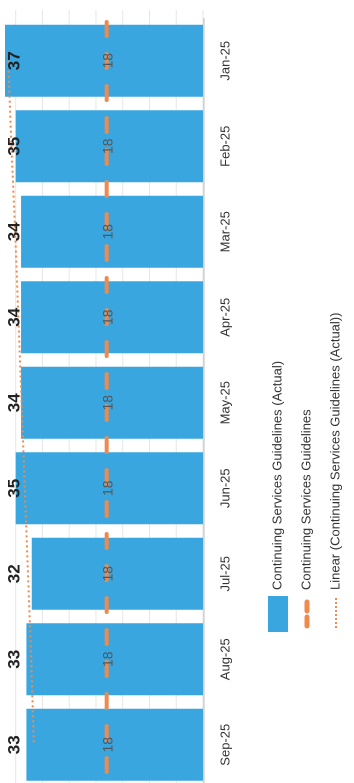  What do you see at coordinates (13, 488) in the screenshot?
I see `actual-label-Jun-25: 35` at bounding box center [13, 488].